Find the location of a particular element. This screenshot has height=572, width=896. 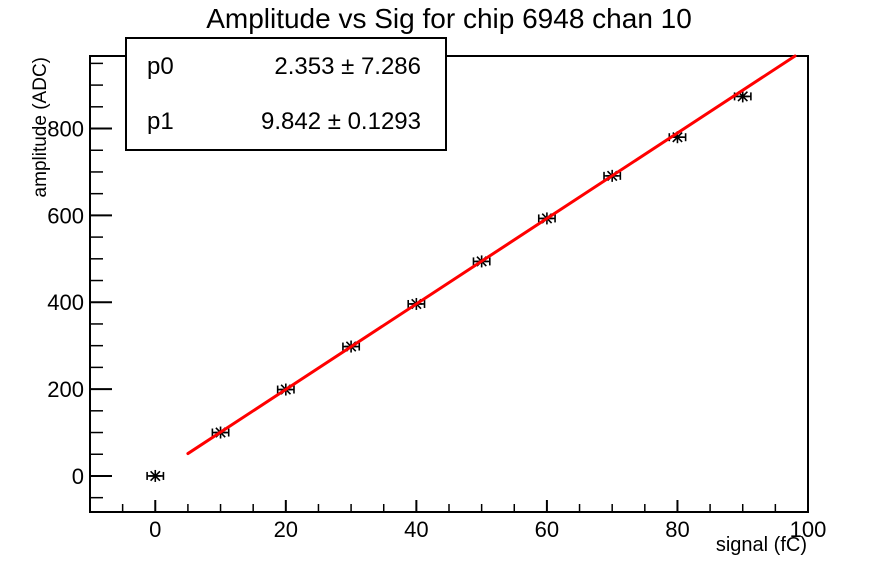

x-tick-label: 20 is located at coordinates (286, 529).